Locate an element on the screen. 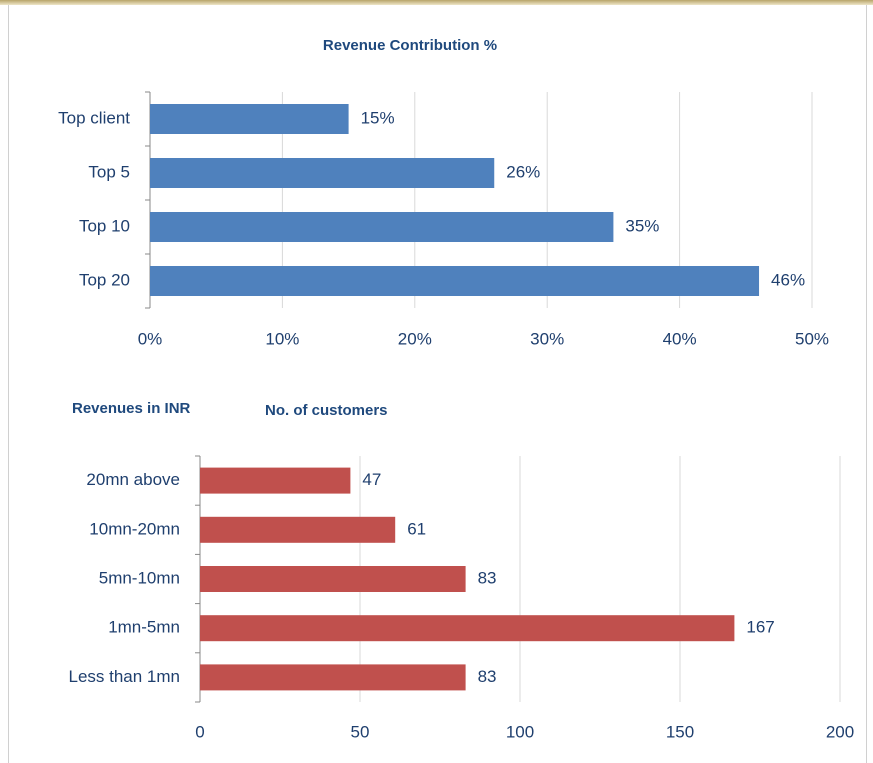 Image resolution: width=873 pixels, height=763 pixels. data-label: 47 is located at coordinates (371, 479).